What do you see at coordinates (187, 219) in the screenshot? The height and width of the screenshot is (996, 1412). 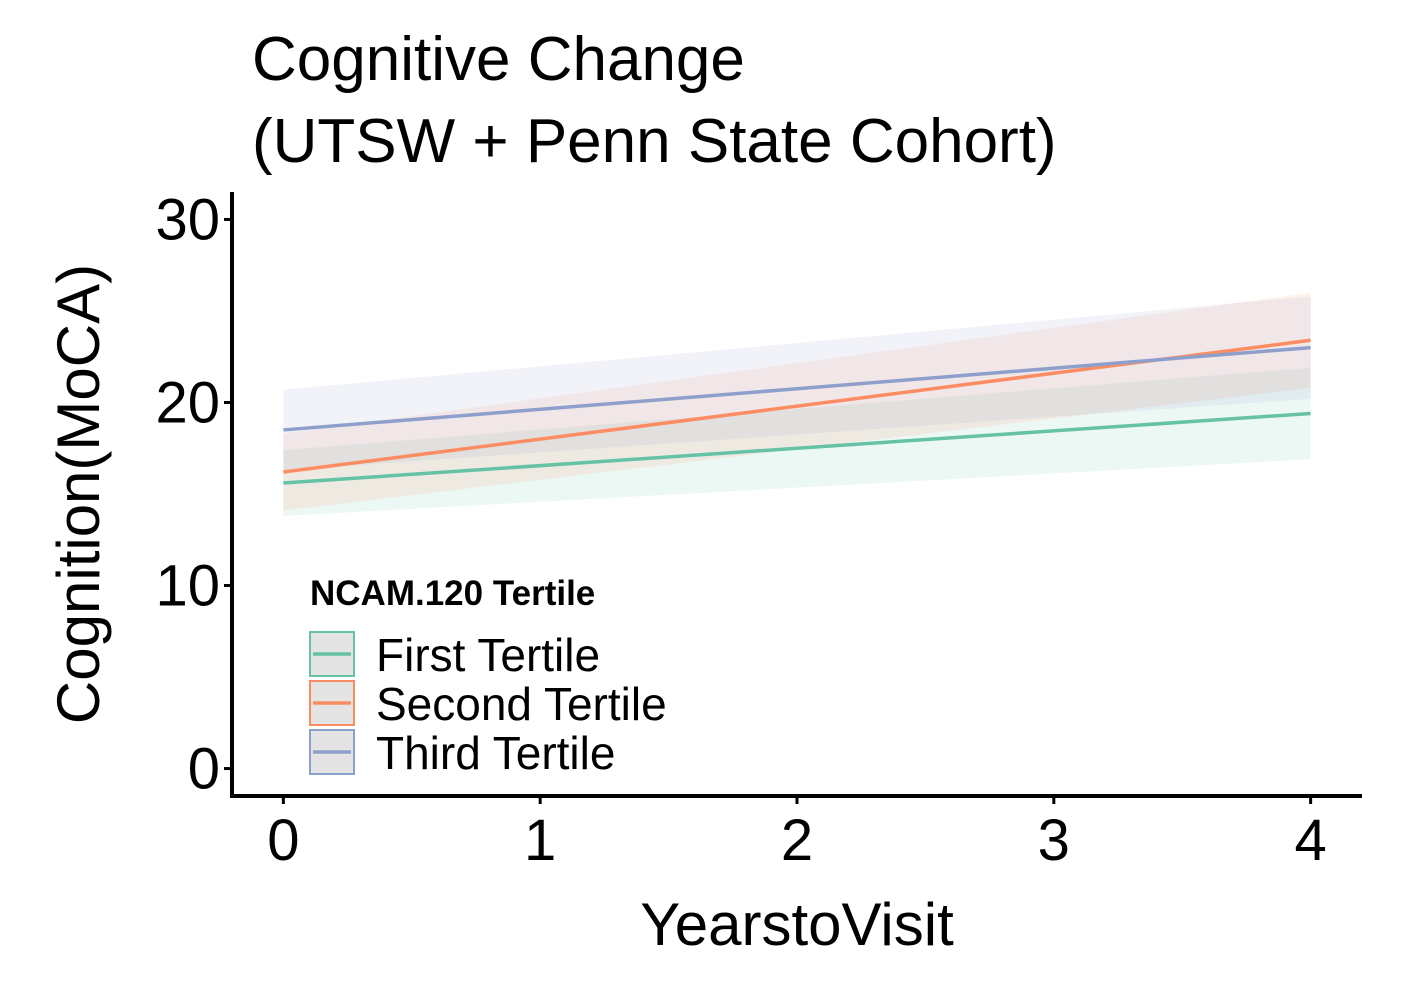 I see `y-tick-label: 30` at bounding box center [187, 219].